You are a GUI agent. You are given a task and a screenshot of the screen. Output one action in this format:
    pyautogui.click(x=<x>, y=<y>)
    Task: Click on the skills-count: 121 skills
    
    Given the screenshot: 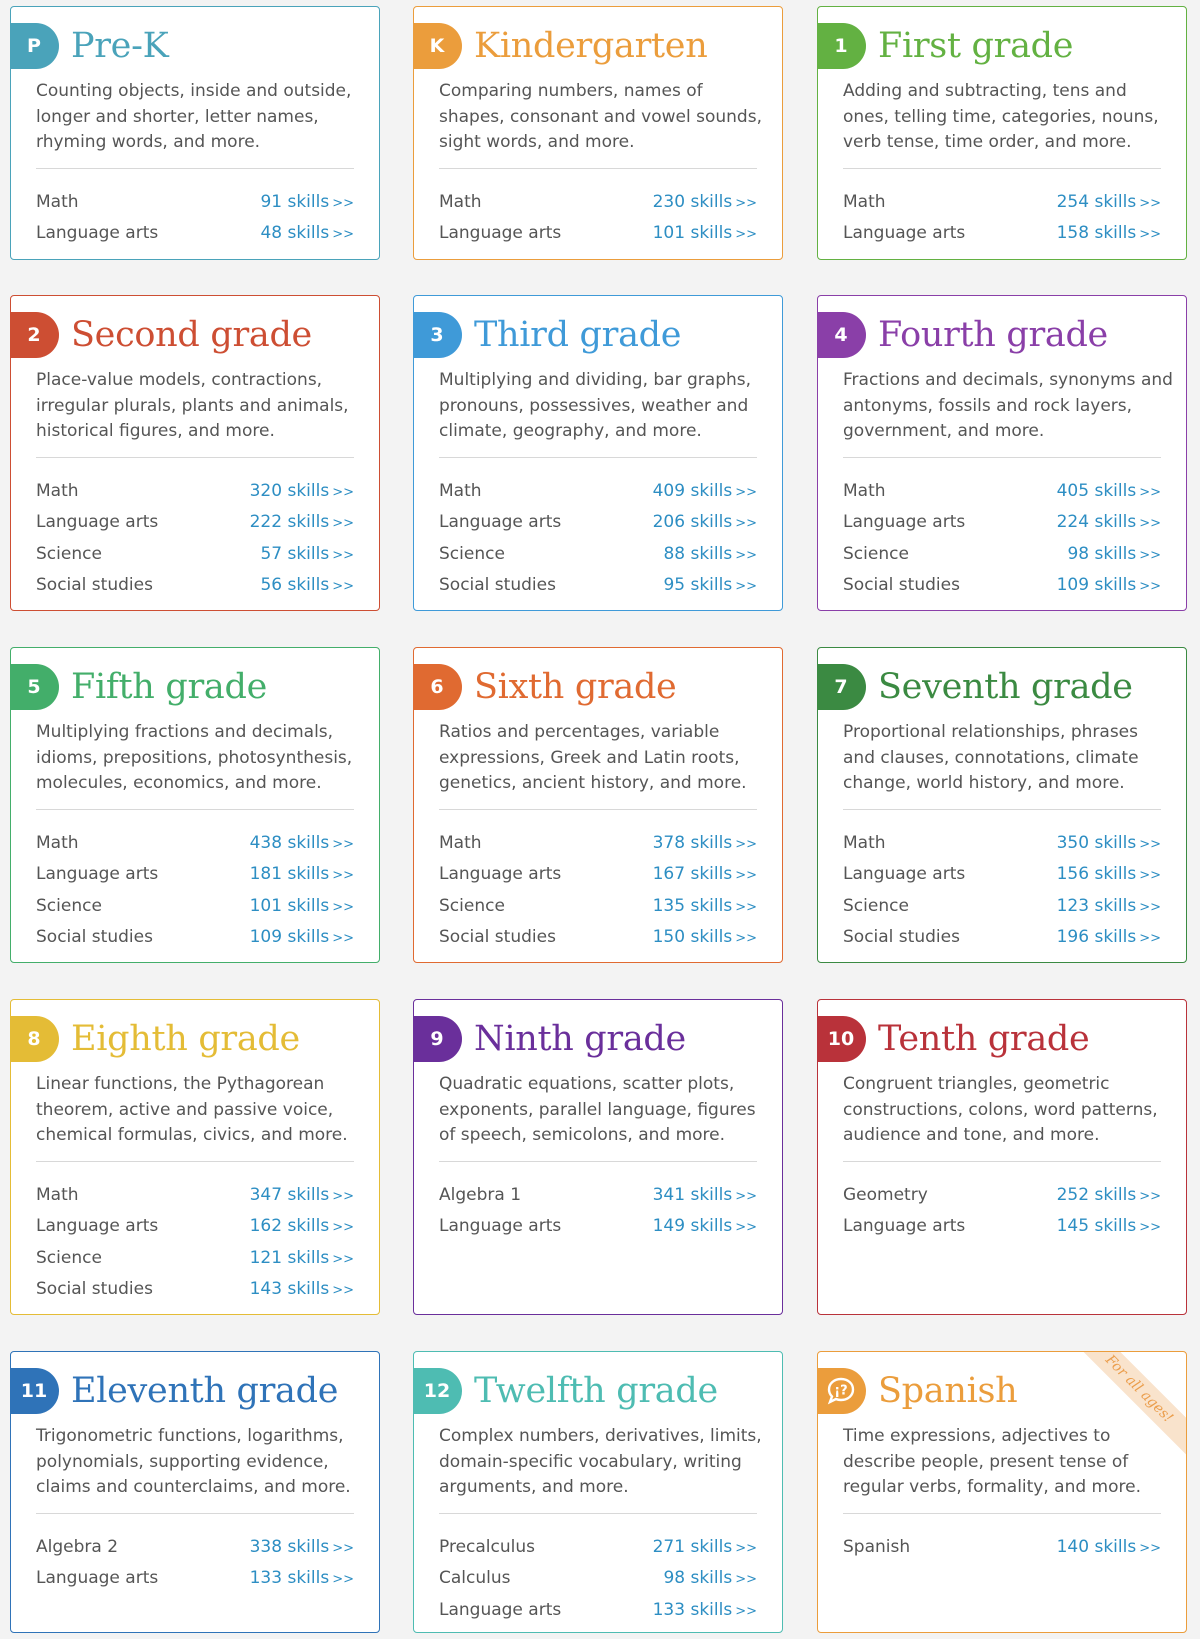 What is the action you would take?
    pyautogui.click(x=289, y=1257)
    